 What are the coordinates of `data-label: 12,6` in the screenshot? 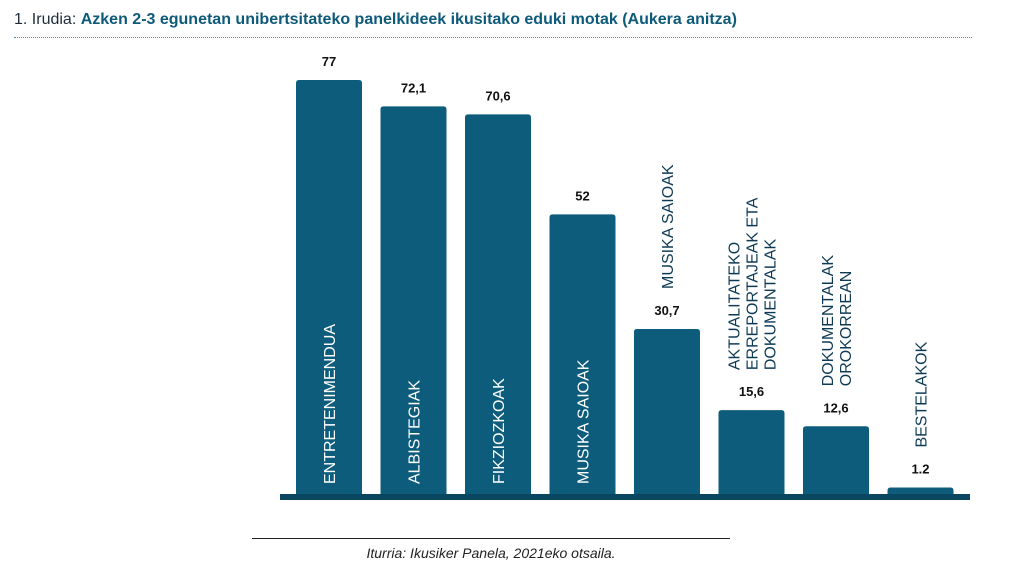 It's located at (835, 407).